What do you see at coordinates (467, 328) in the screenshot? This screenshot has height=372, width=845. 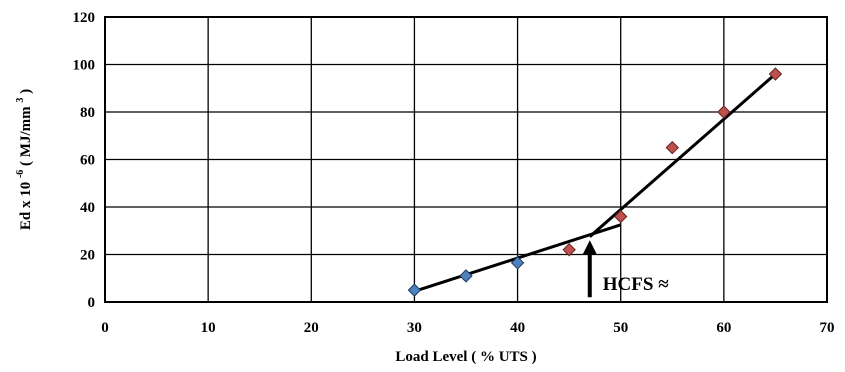 I see `x-tick-labels: 0 10 20 30 40 50 60 70` at bounding box center [467, 328].